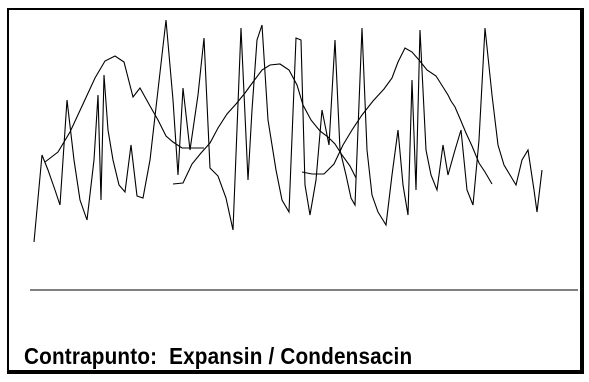 This screenshot has height=382, width=589. Describe the element at coordinates (264, 124) in the screenshot. I see `curve-mid-line` at that location.